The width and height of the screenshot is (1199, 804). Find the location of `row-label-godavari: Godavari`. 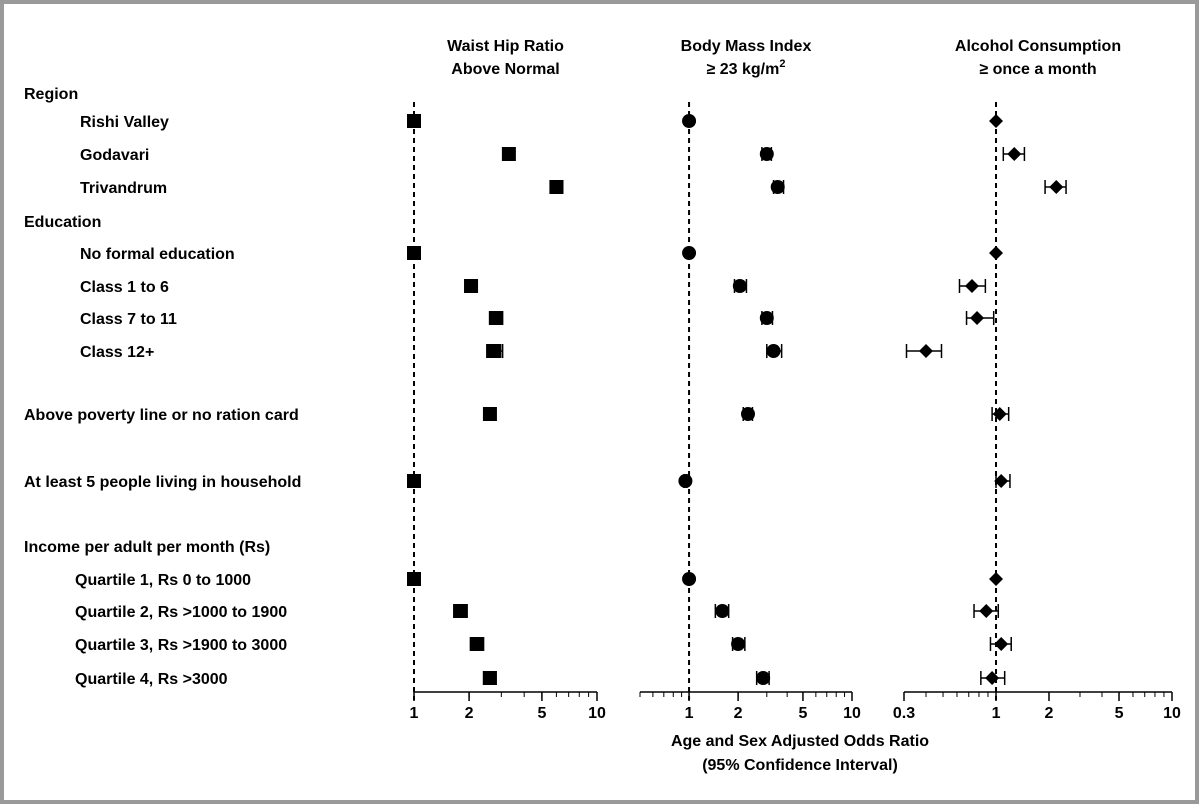

row-label-godavari: Godavari is located at coordinates (114, 155).